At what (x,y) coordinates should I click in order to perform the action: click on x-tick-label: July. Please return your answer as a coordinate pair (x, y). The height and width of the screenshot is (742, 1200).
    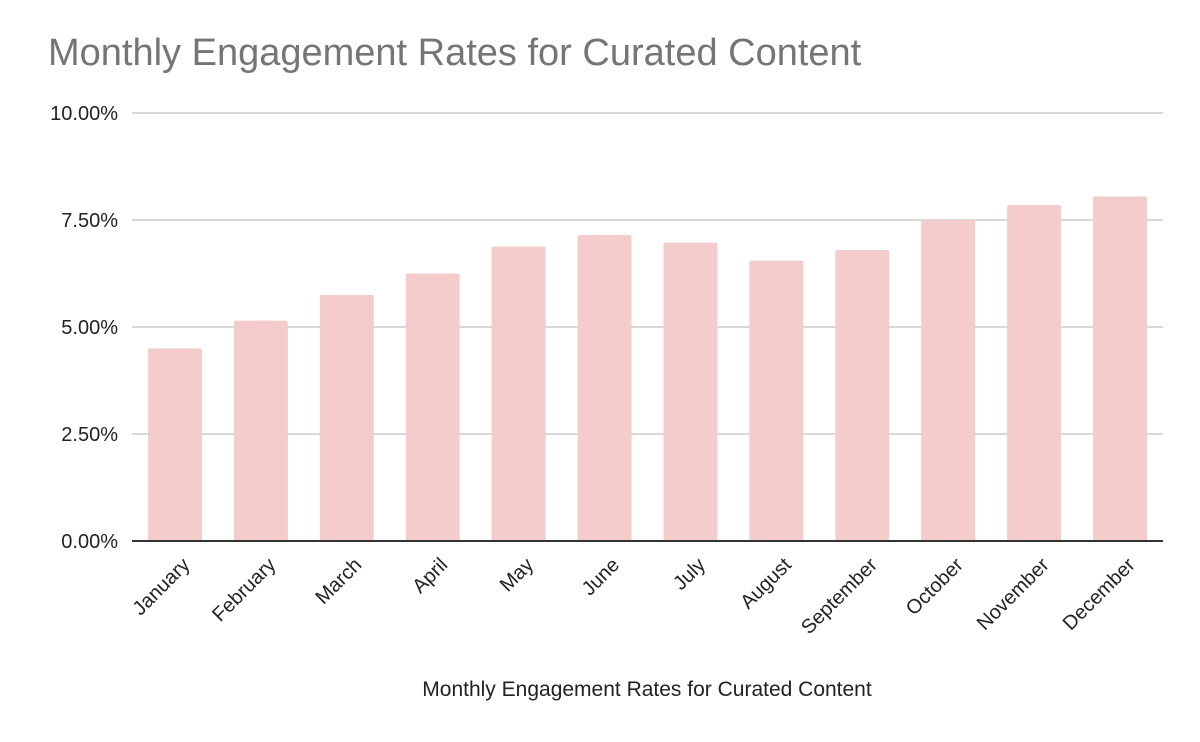
    Looking at the image, I should click on (689, 574).